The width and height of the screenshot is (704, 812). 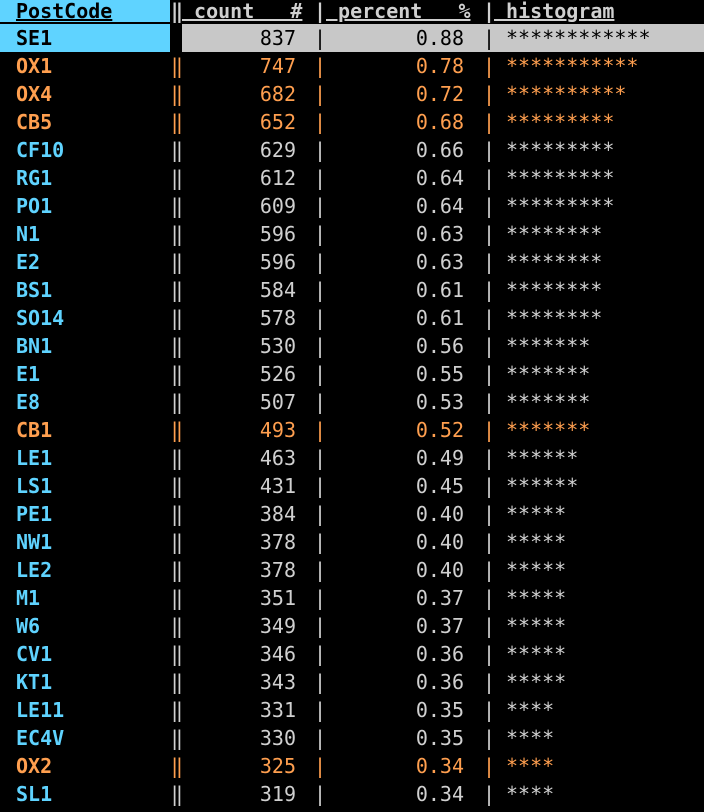 I want to click on percent-cell: 0.78, so click(x=439, y=66).